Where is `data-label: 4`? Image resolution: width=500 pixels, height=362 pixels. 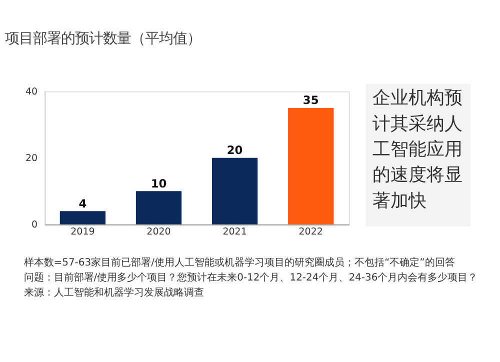 data-label: 4 is located at coordinates (82, 203).